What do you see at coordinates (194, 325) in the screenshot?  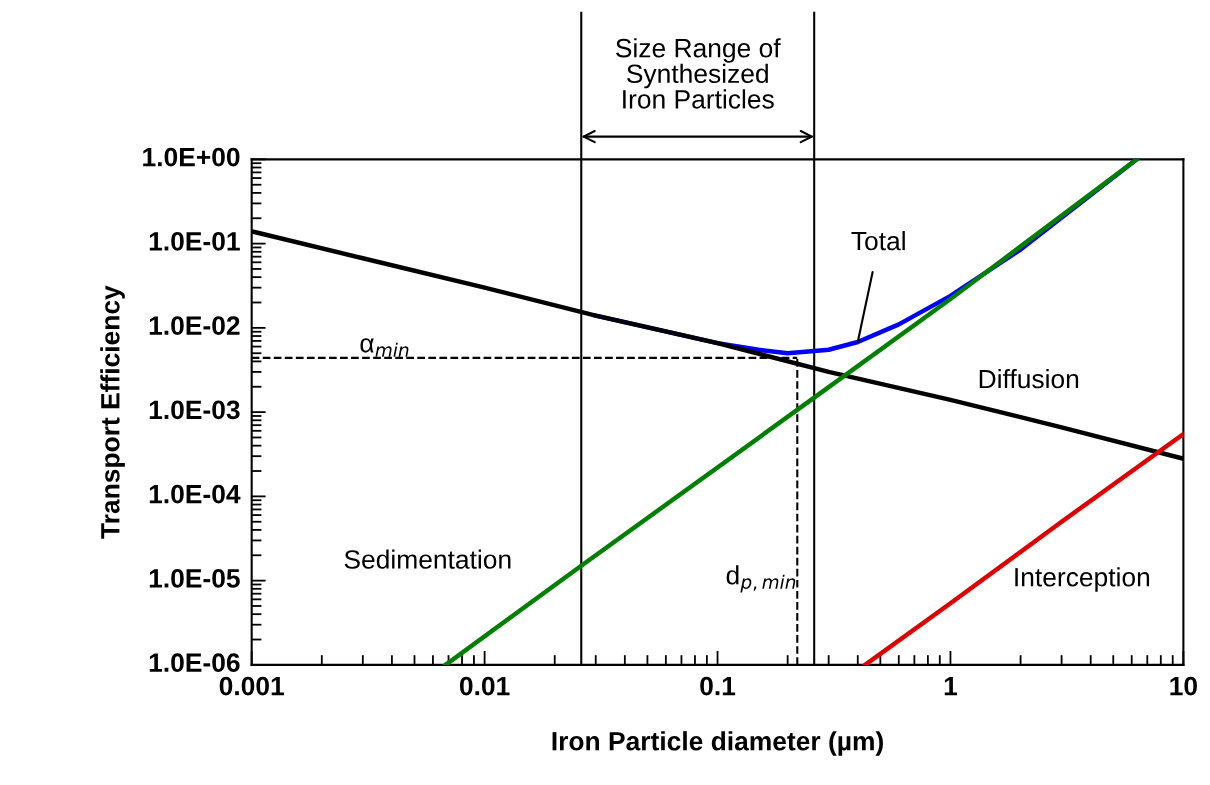 I see `y-tick-label: 1.0E-02` at bounding box center [194, 325].